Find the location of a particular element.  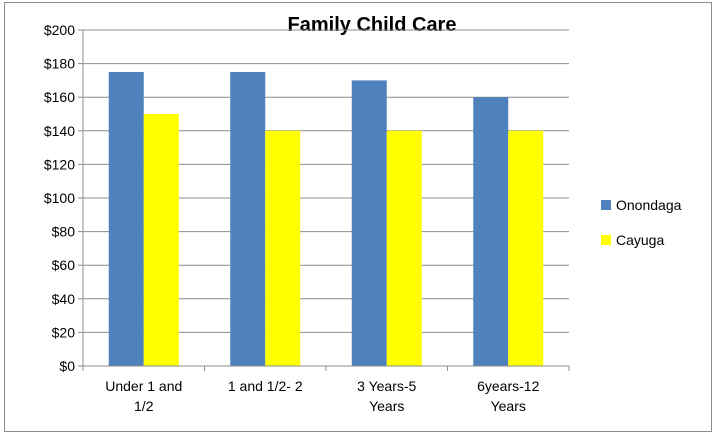

y-tick-label: $140 is located at coordinates (59, 131).